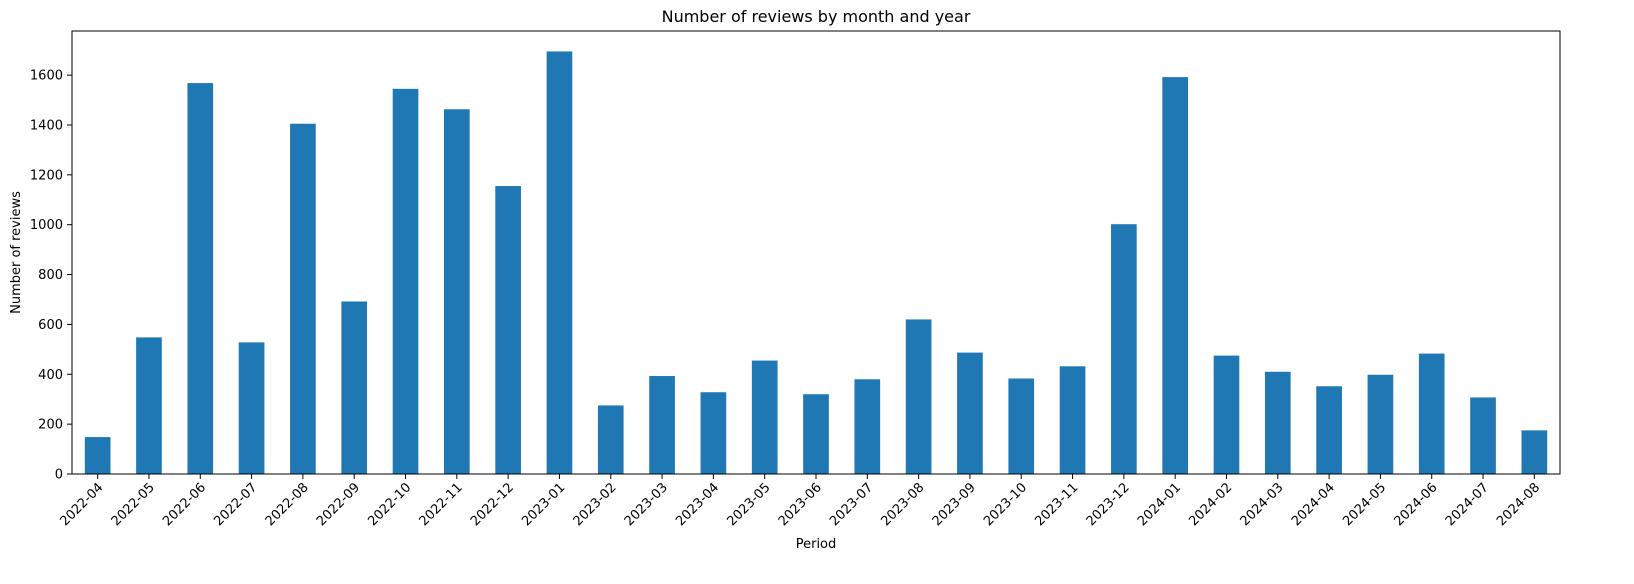 The image size is (1634, 584). I want to click on y-axis-ticks: 0 200 400 600 800 1000 1200 1400 1600, so click(51, 276).